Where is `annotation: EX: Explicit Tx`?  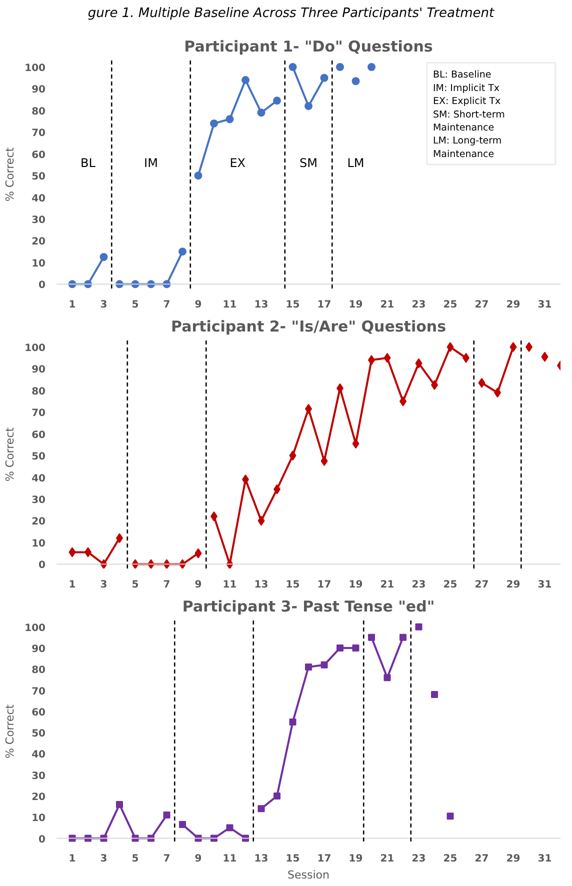 annotation: EX: Explicit Tx is located at coordinates (467, 102).